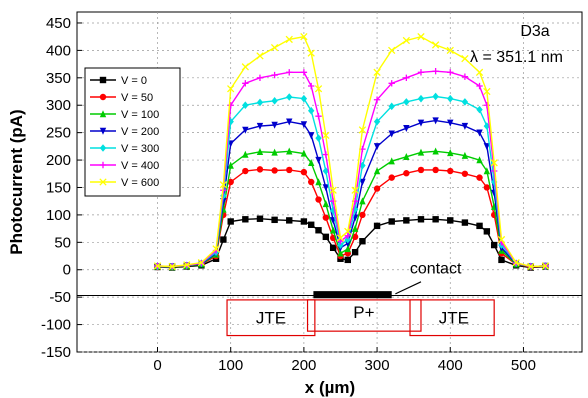  What do you see at coordinates (58, 23) in the screenshot?
I see `y-tick-label: 450` at bounding box center [58, 23].